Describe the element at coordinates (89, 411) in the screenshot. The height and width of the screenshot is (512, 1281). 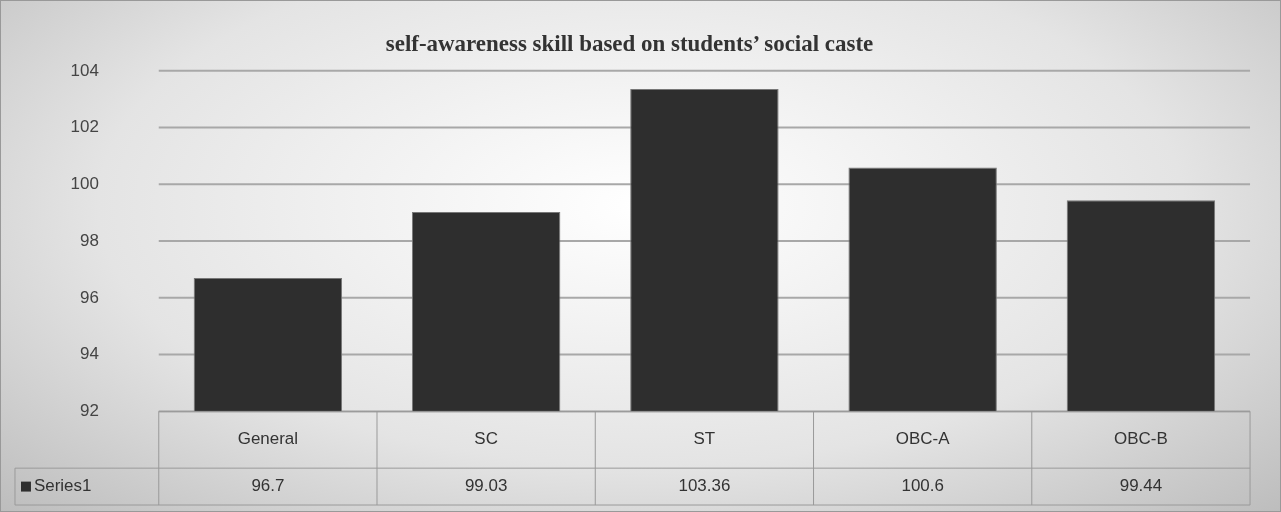
I see `y-tick-label: 92` at that location.